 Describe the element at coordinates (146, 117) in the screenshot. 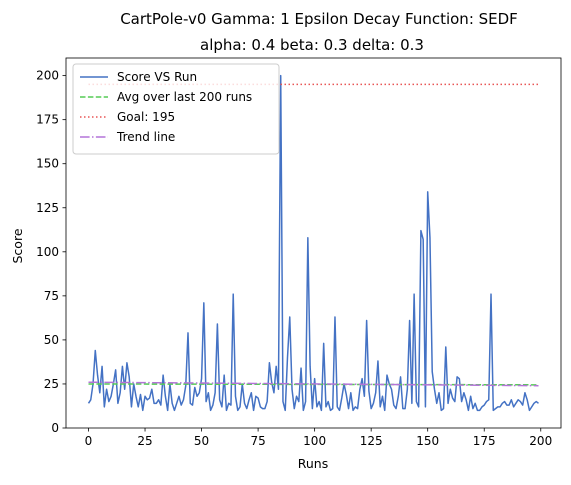

I see `legend-label: Goal: 195` at that location.